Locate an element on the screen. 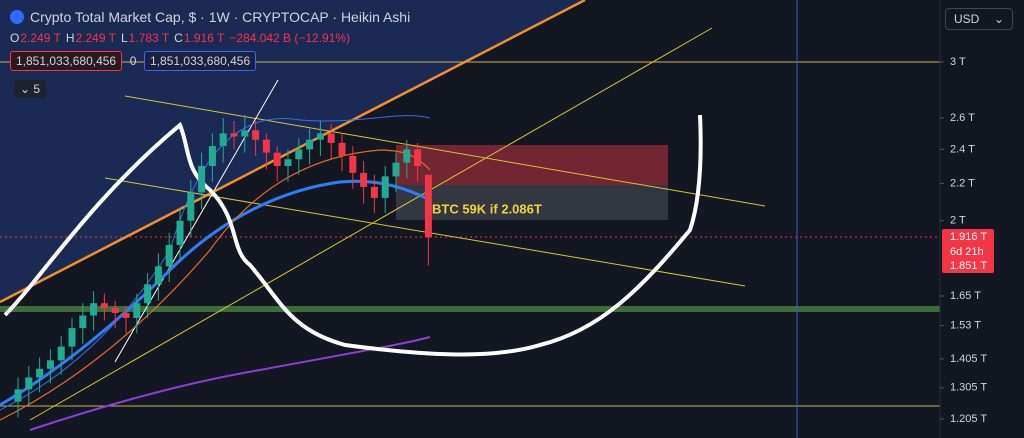 The height and width of the screenshot is (438, 1024). ohlc-value: 1.783 T is located at coordinates (149, 38).